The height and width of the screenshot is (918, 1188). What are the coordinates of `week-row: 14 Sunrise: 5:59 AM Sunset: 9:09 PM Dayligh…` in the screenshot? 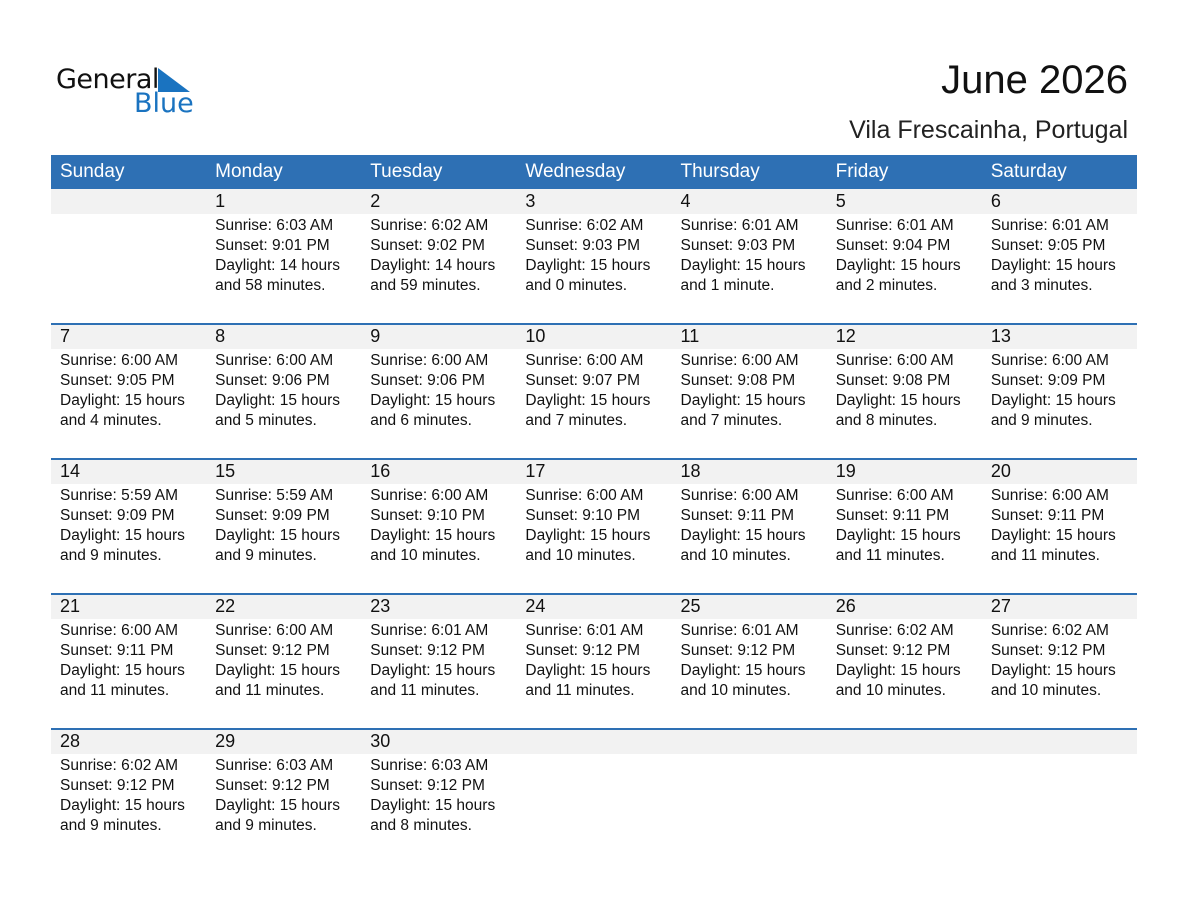 It's located at (594, 526).